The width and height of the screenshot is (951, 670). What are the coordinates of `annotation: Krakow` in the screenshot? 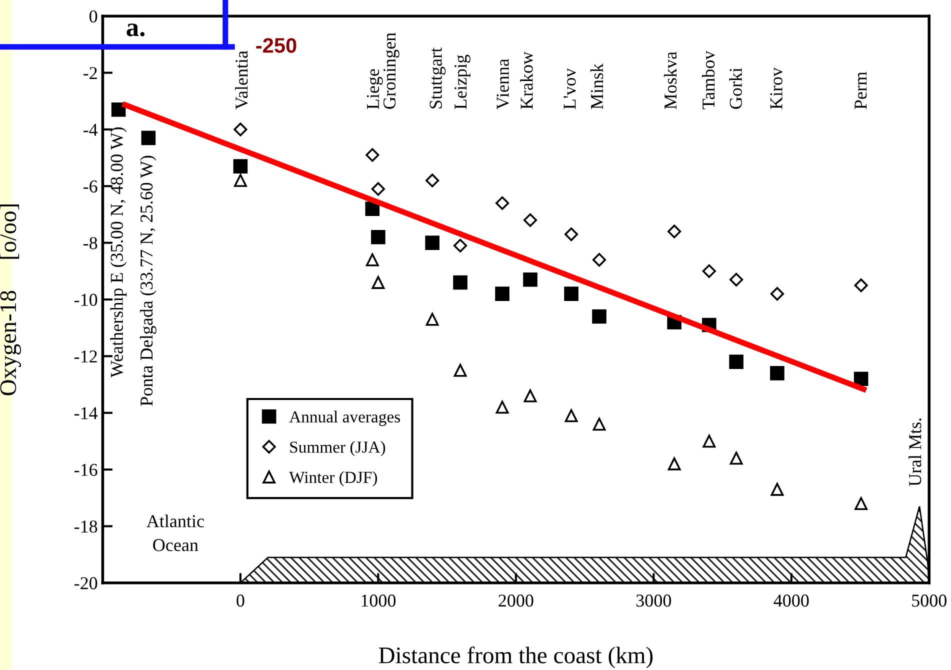 It's located at (526, 81).